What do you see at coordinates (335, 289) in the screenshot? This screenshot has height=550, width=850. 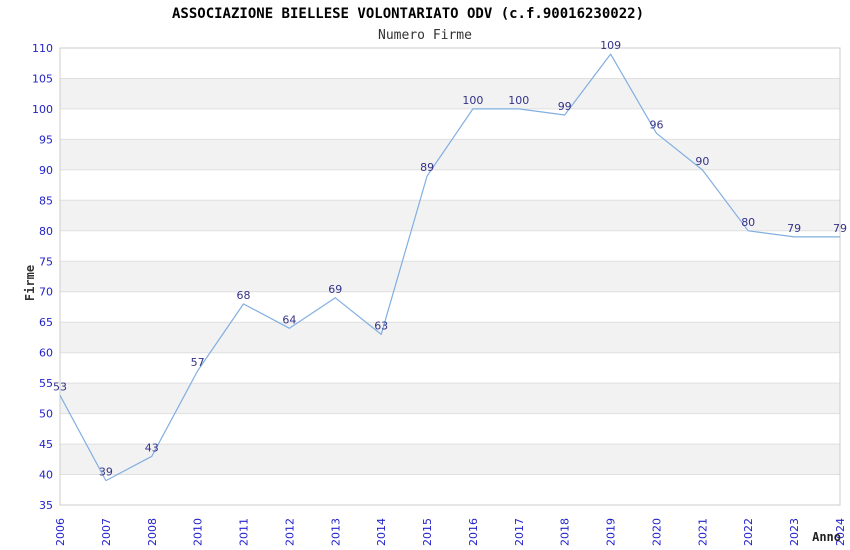 I see `data-label: 69` at bounding box center [335, 289].